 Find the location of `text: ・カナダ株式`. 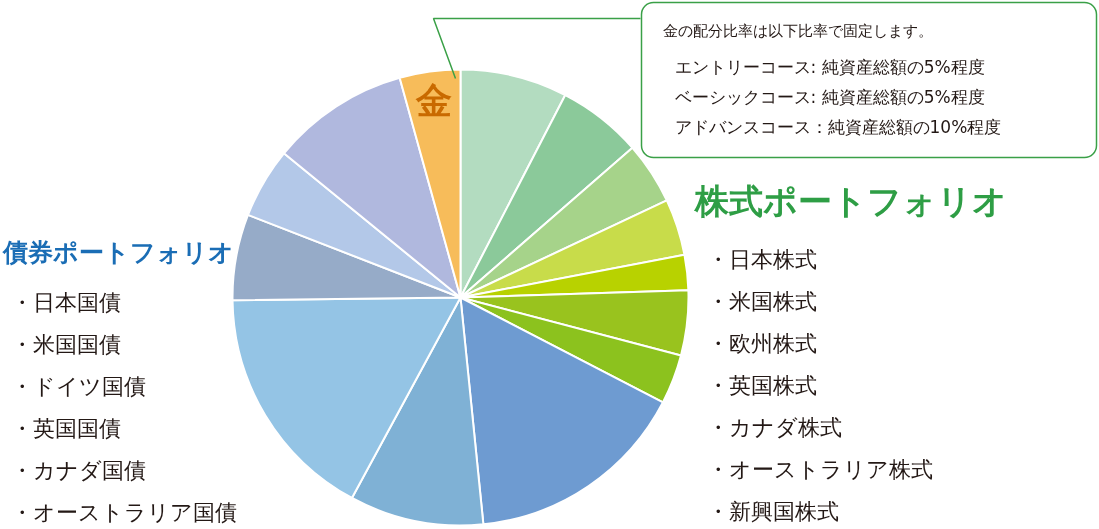

text: ・カナダ株式 is located at coordinates (774, 427).